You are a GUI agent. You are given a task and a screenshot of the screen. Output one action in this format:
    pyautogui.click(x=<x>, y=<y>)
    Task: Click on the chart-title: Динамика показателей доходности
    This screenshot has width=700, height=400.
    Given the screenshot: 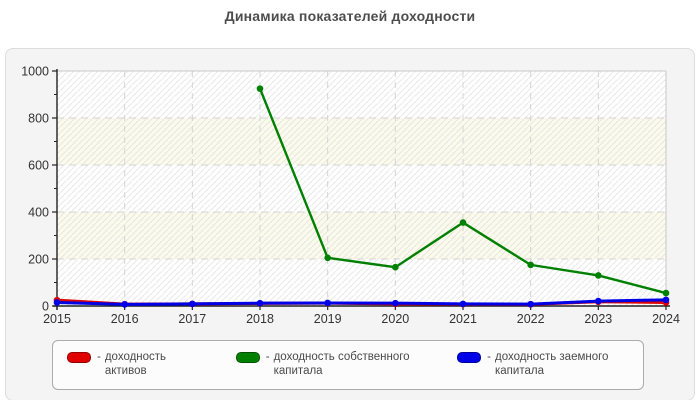 What is the action you would take?
    pyautogui.click(x=350, y=16)
    